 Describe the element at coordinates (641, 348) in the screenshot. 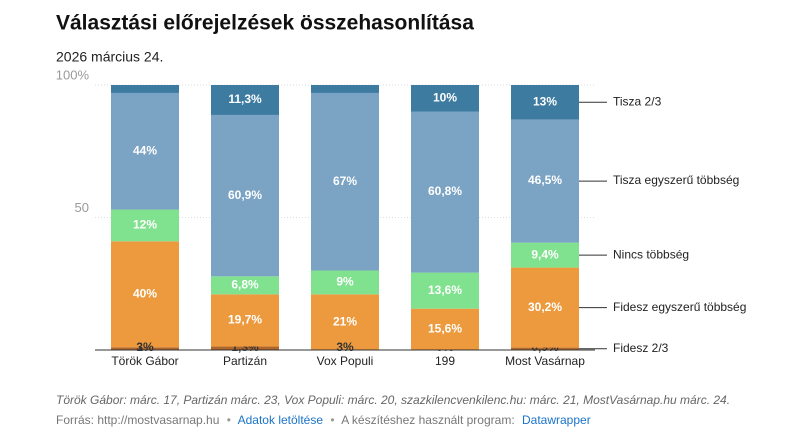

I see `legend-label: Fidesz 2/3` at that location.